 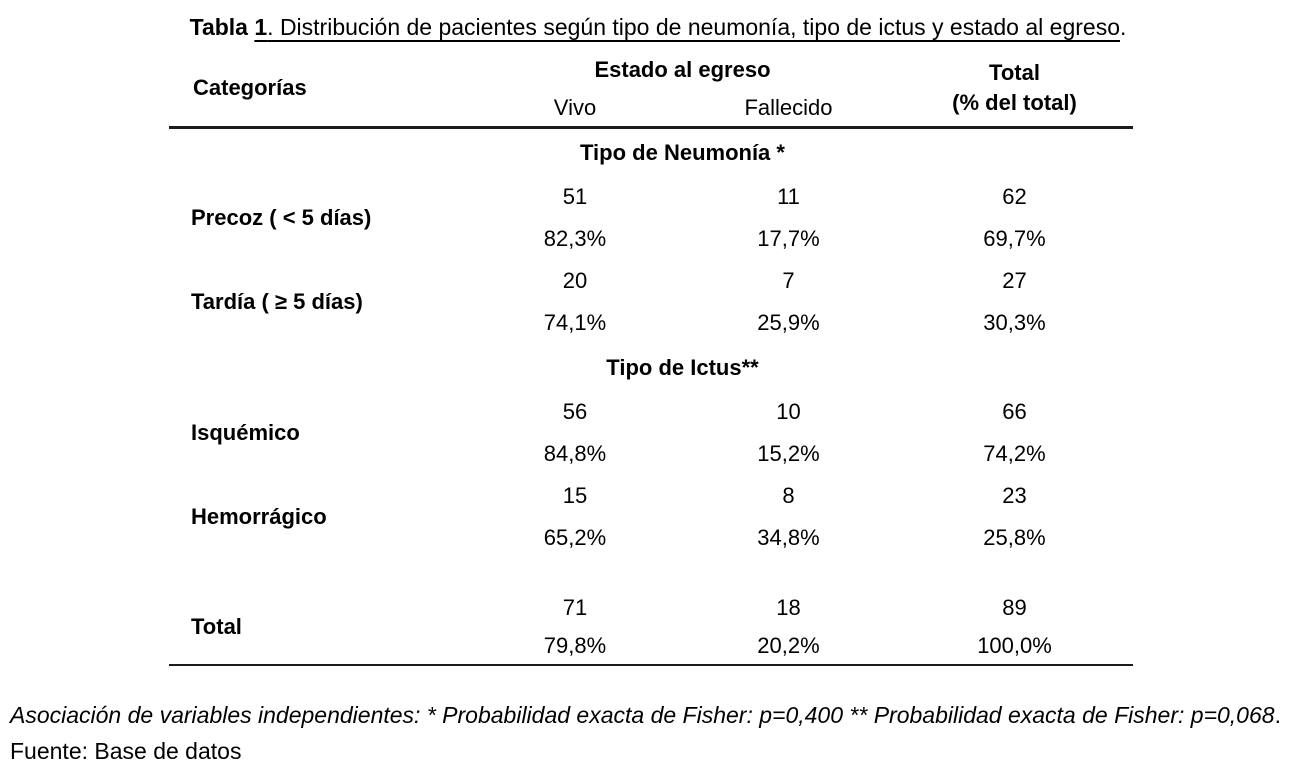 What do you see at coordinates (575, 302) in the screenshot?
I see `cell-tardia-vivo: 20 74,1%` at bounding box center [575, 302].